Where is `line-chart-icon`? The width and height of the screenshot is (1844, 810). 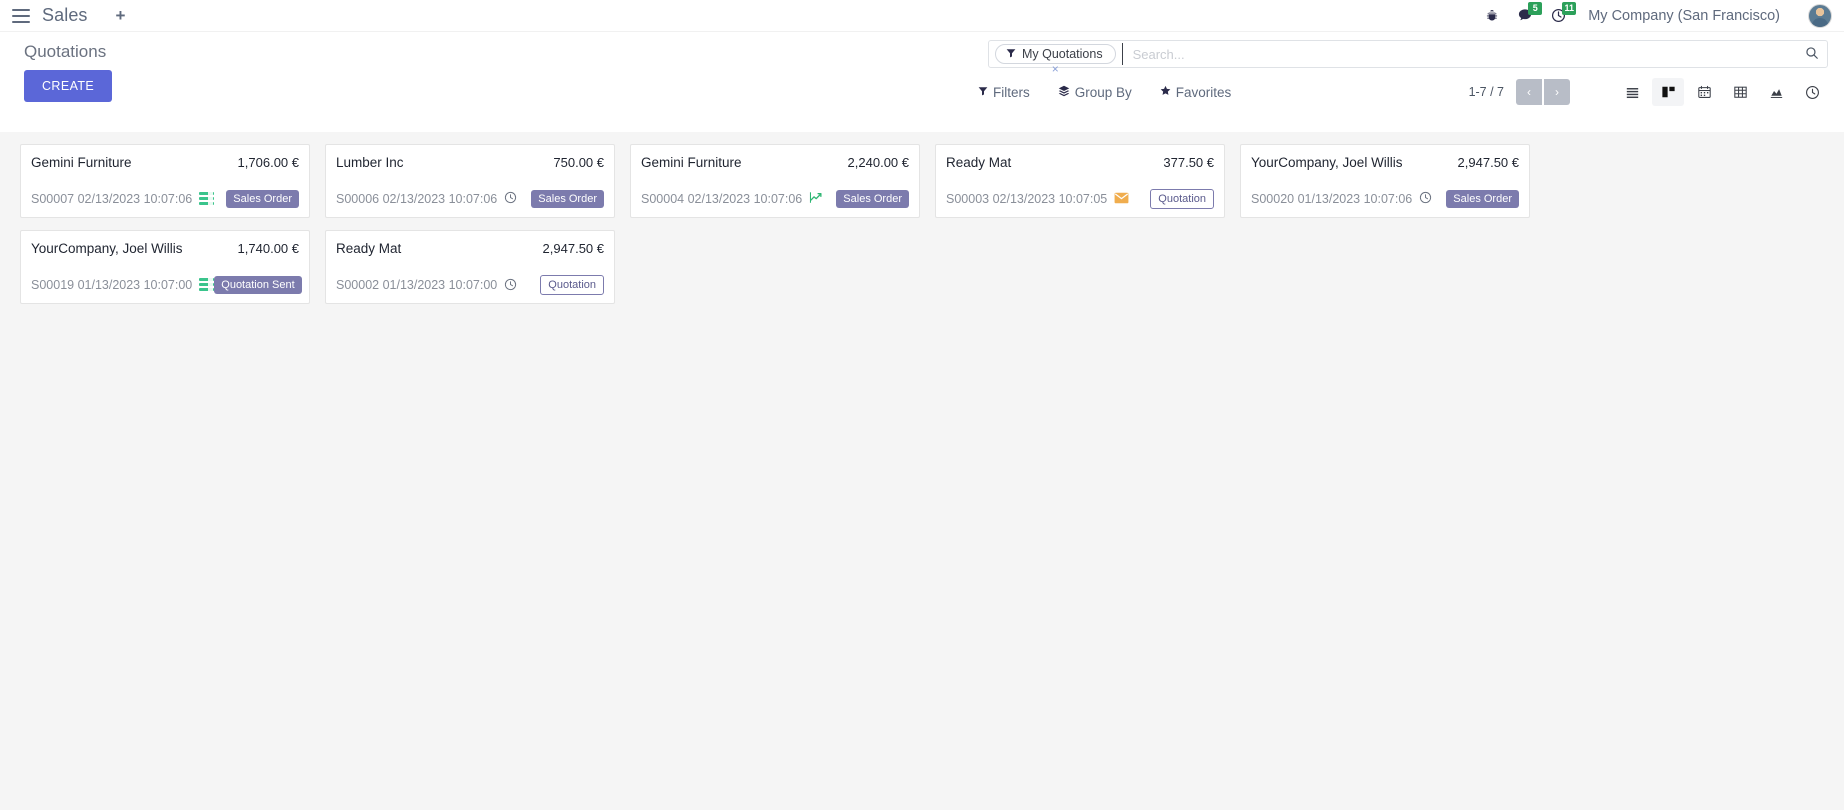 line-chart-icon is located at coordinates (816, 198).